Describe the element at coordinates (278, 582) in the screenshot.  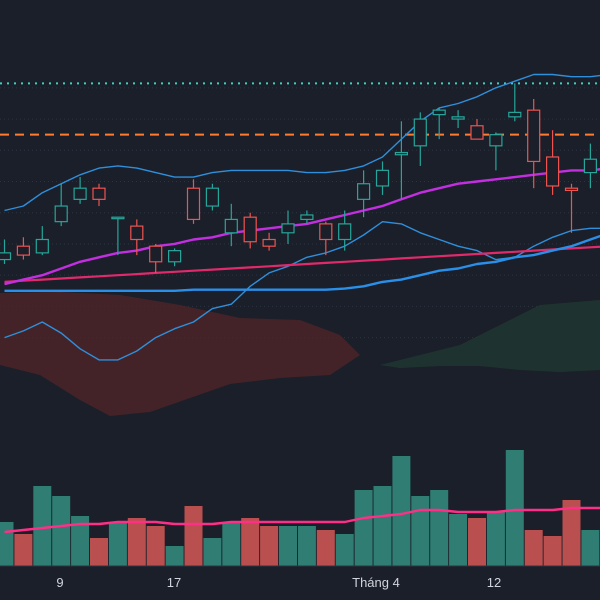
I see `time-axis: 9 17 Tháng 4 12` at that location.